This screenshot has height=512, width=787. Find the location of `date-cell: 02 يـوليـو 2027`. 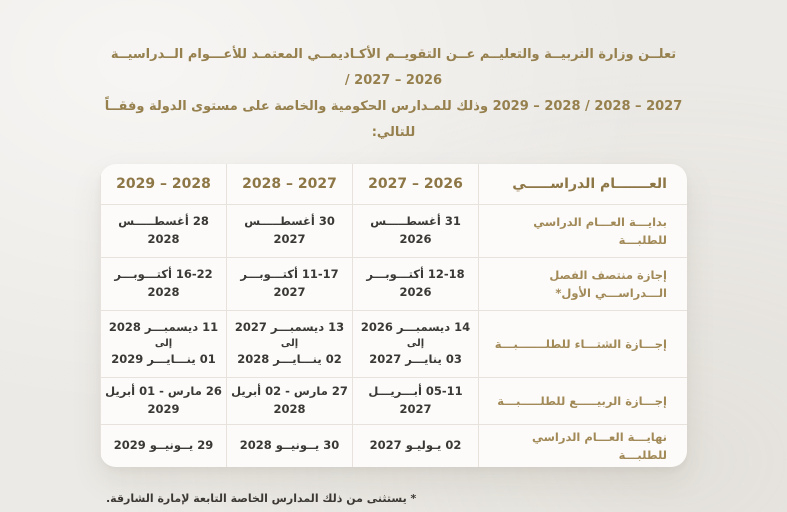

date-cell: 02 يـوليـو 2027 is located at coordinates (415, 446).